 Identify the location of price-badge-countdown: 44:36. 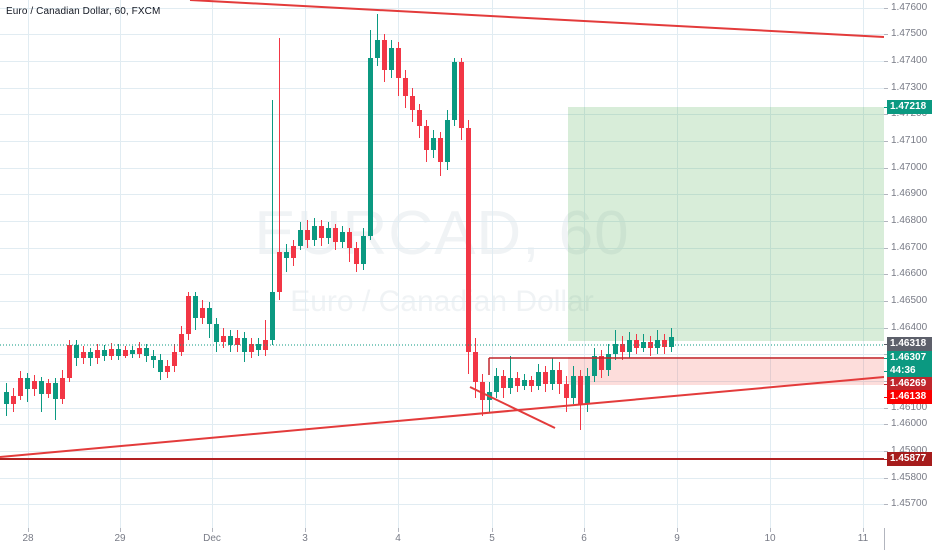
(909, 371).